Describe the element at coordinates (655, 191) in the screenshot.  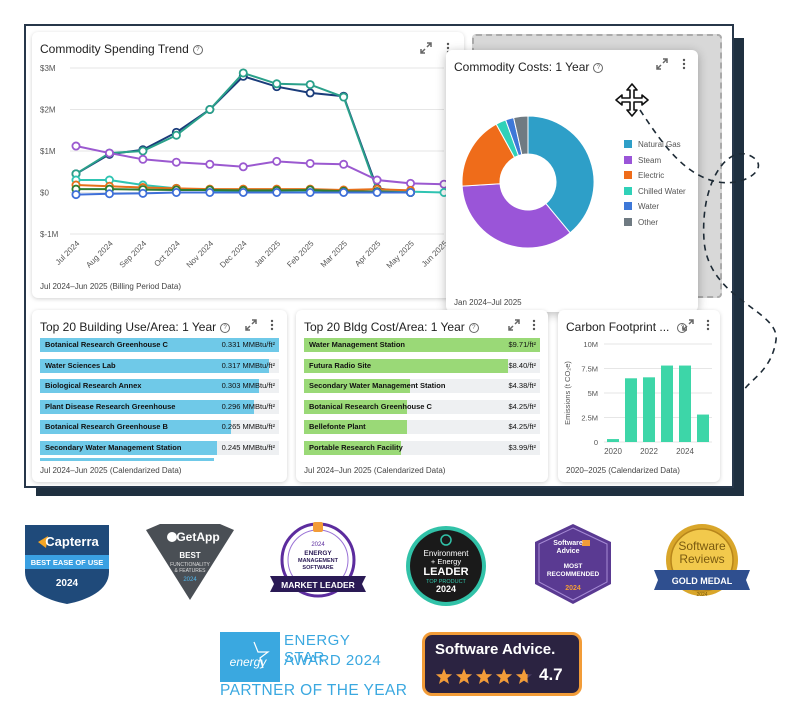
I see `legend-item: Chilled Water` at that location.